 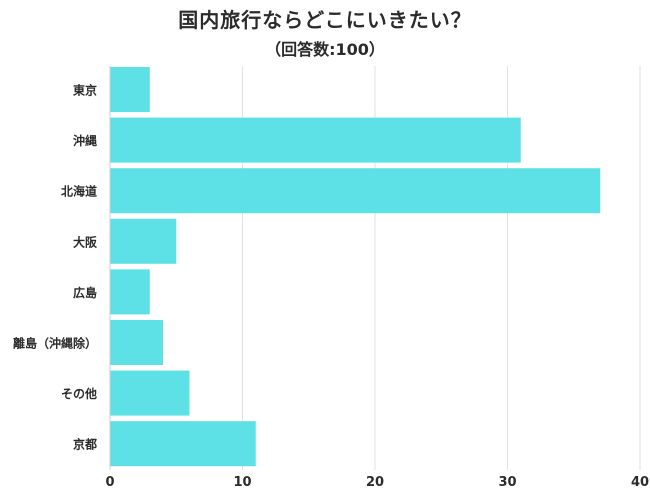 What do you see at coordinates (375, 481) in the screenshot?
I see `x-tick-label: 20` at bounding box center [375, 481].